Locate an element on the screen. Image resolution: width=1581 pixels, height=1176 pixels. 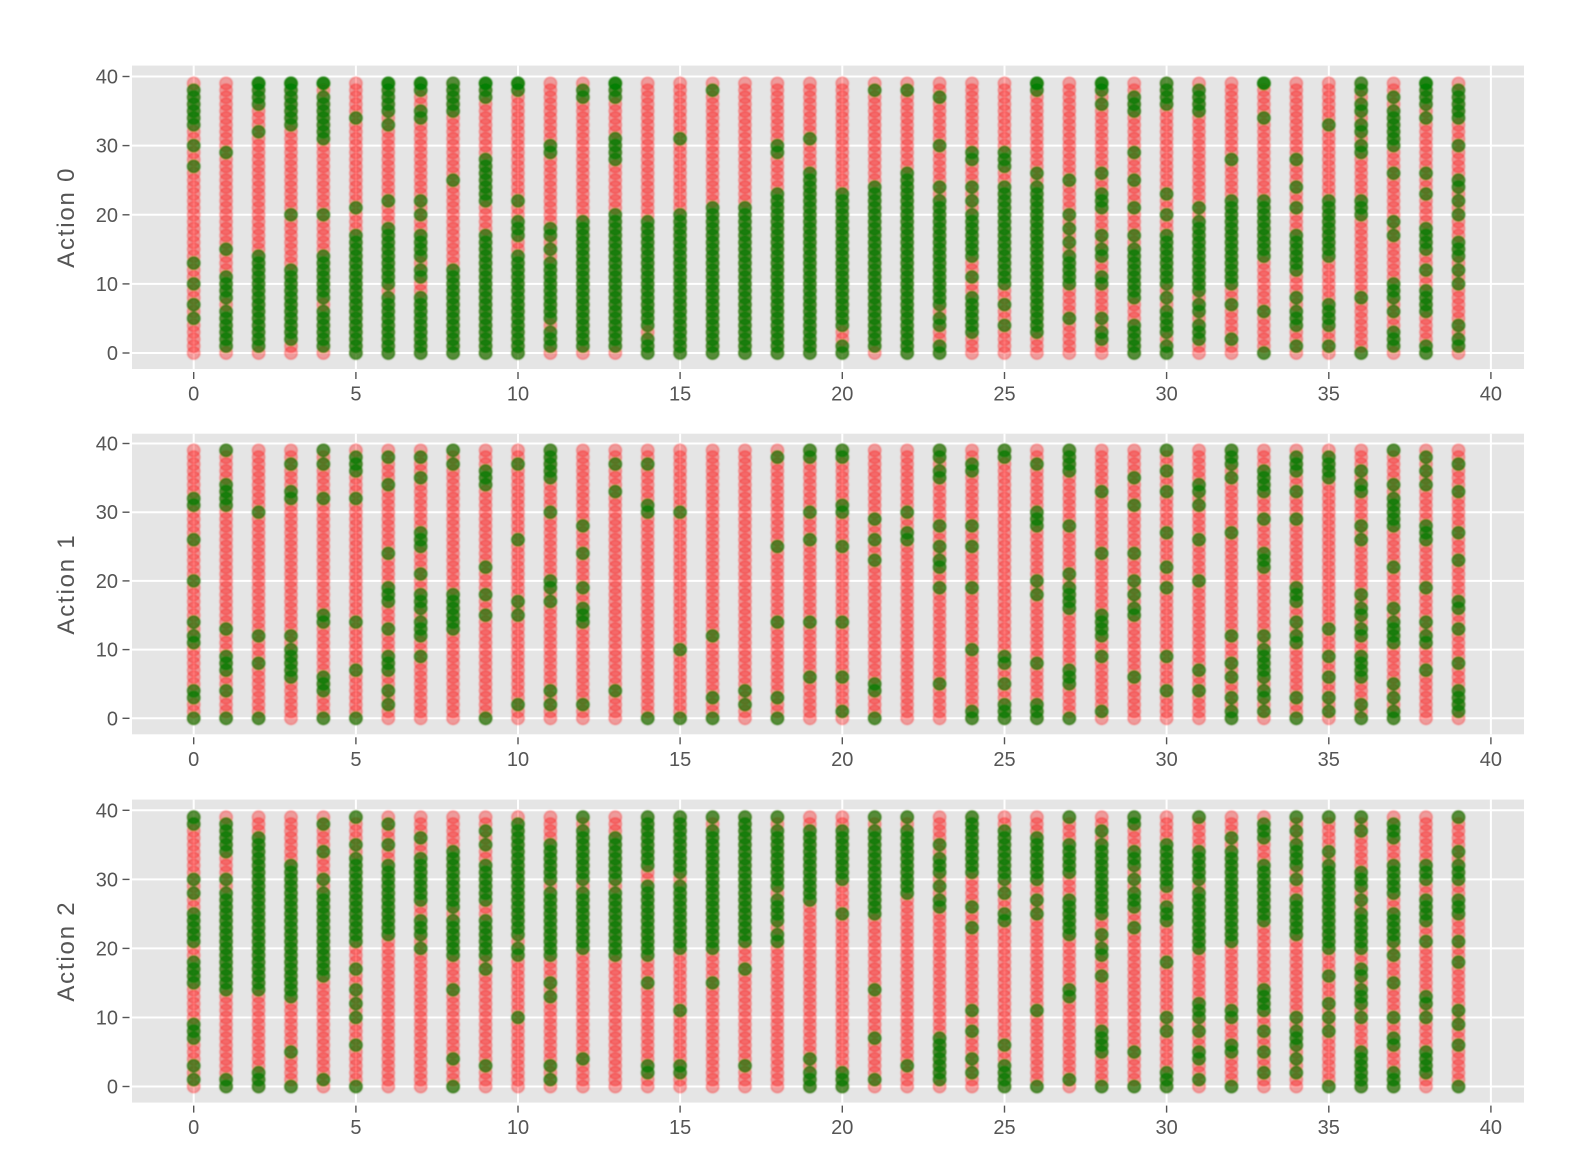
svg-text: Action 2 is located at coordinates (66, 951).